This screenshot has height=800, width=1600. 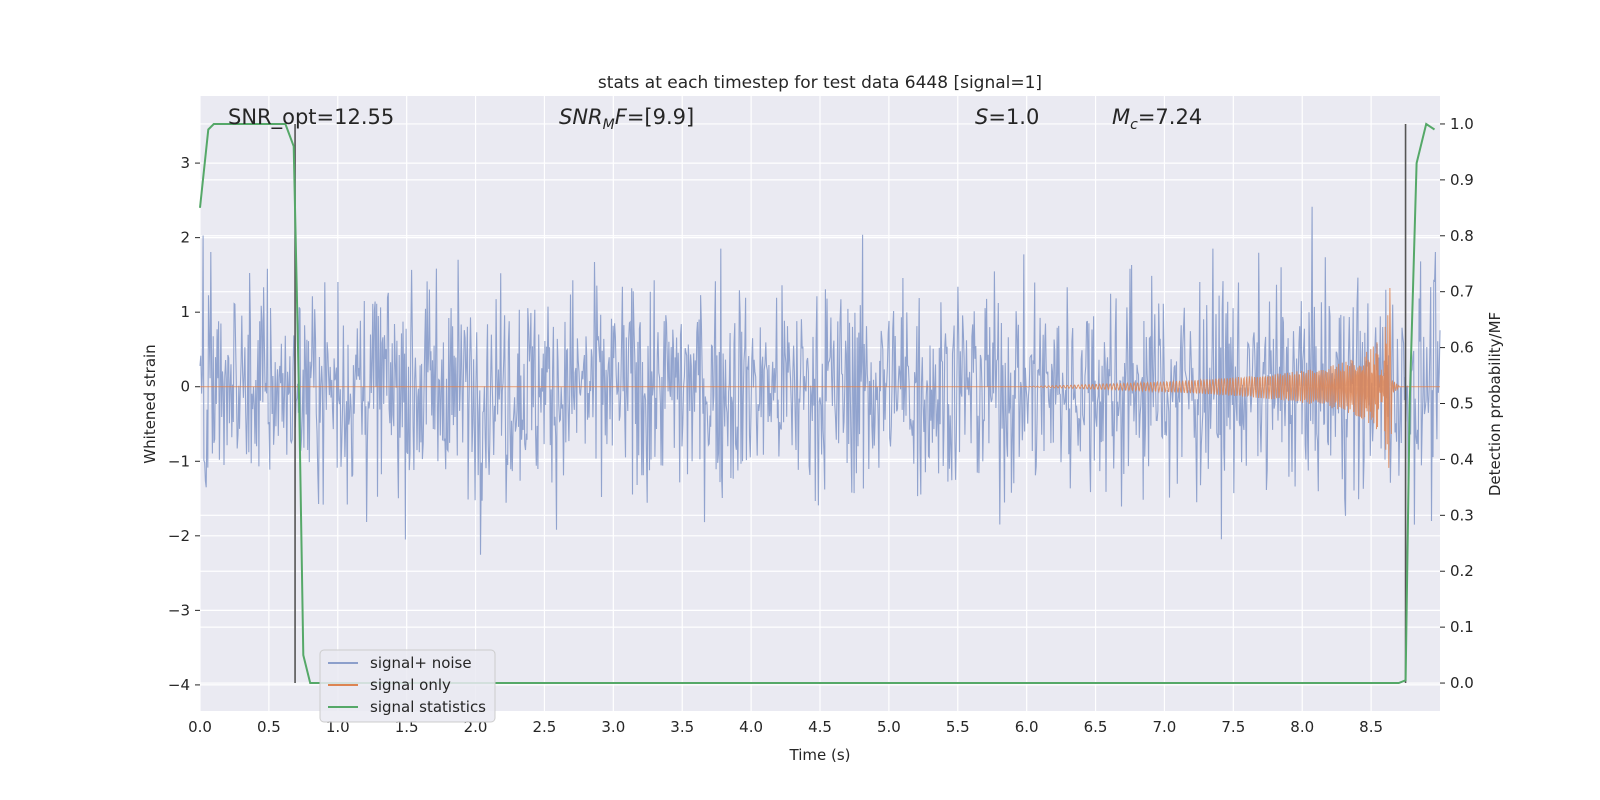 I want to click on legend-label-signal: signal only, so click(x=410, y=685).